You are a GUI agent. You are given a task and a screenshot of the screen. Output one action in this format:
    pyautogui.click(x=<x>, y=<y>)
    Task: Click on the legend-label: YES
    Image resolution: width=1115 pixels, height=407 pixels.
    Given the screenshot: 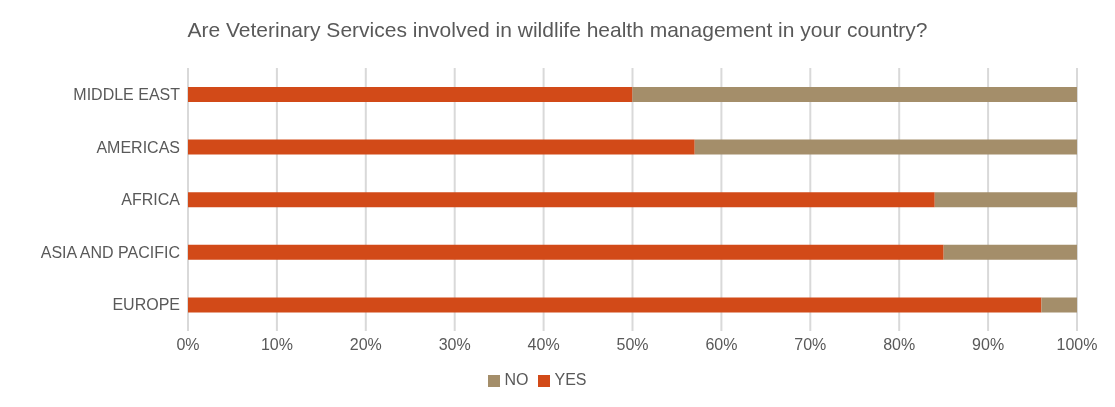 What is the action you would take?
    pyautogui.click(x=570, y=379)
    